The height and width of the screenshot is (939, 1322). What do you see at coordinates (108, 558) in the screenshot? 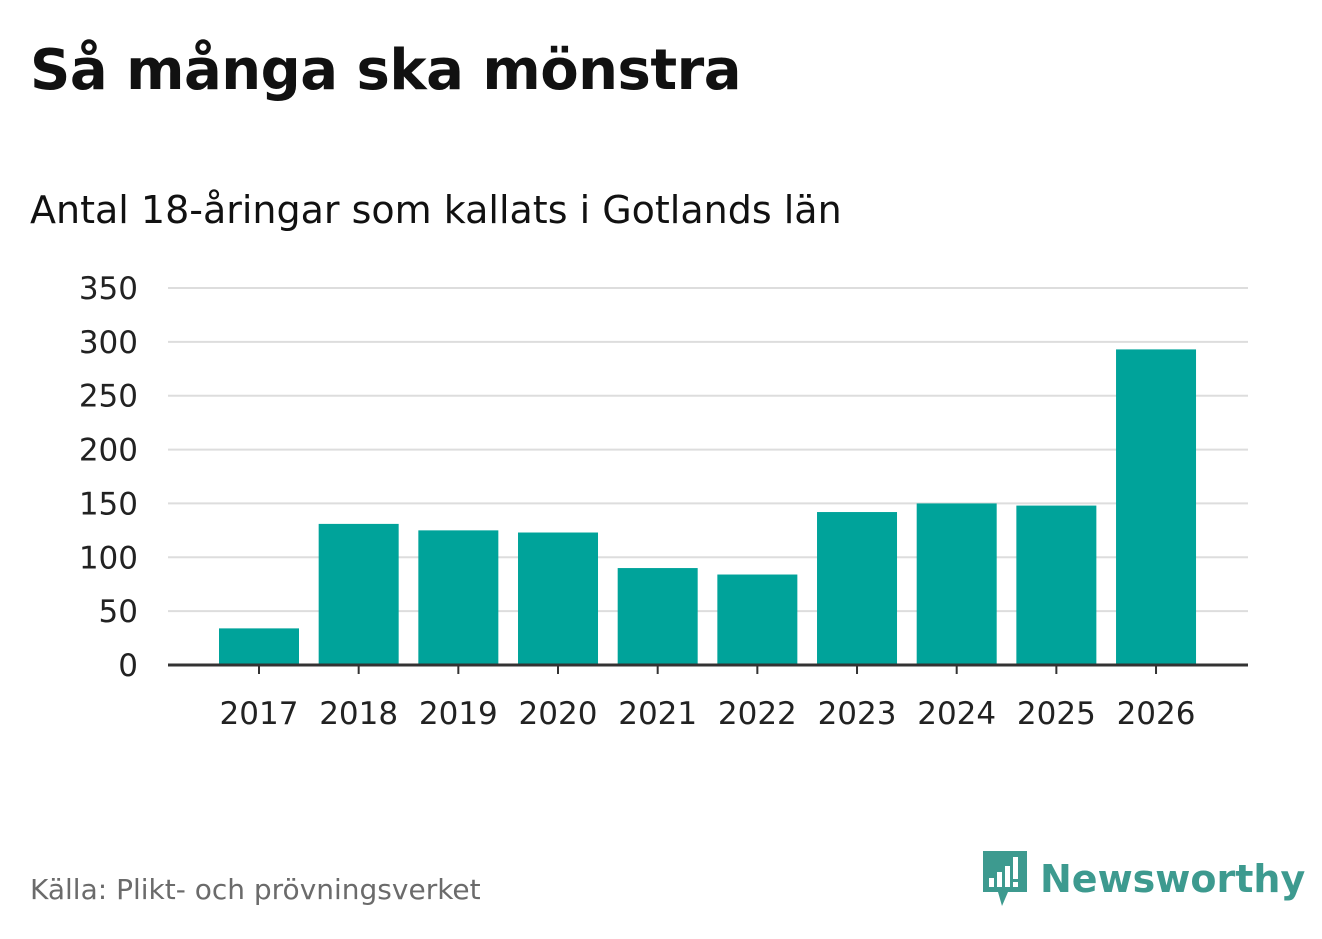
I see `y-tick-label: 100` at bounding box center [108, 558].